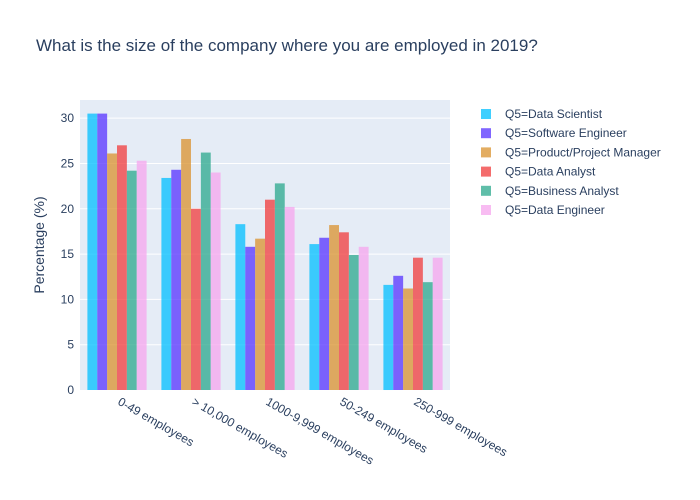 The image size is (700, 500). What do you see at coordinates (68, 209) in the screenshot?
I see `y-tick-label: 20` at bounding box center [68, 209].